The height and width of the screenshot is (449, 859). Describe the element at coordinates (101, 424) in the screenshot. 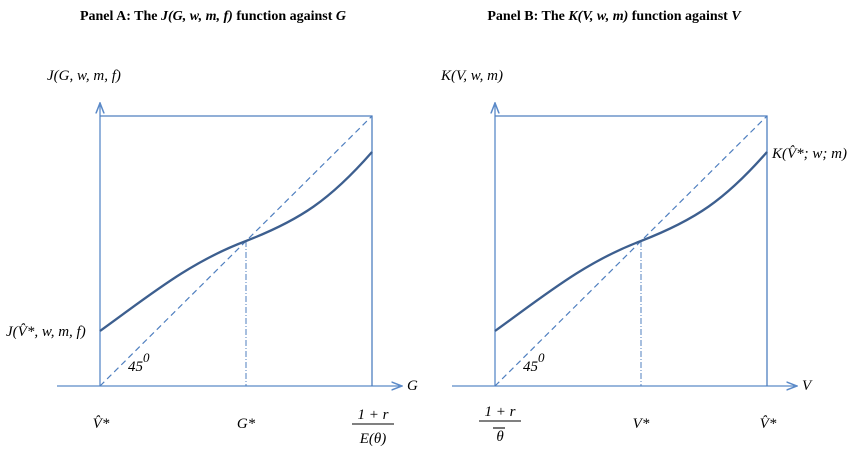

I see `panel-a-tick-v-hat-star: V̂*` at that location.